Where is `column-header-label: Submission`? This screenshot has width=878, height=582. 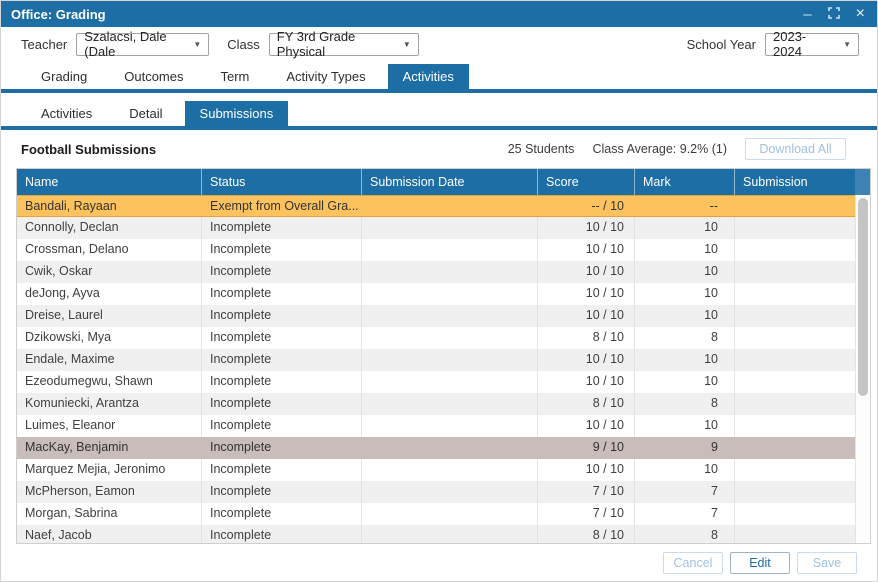 column-header-label: Submission is located at coordinates (775, 182).